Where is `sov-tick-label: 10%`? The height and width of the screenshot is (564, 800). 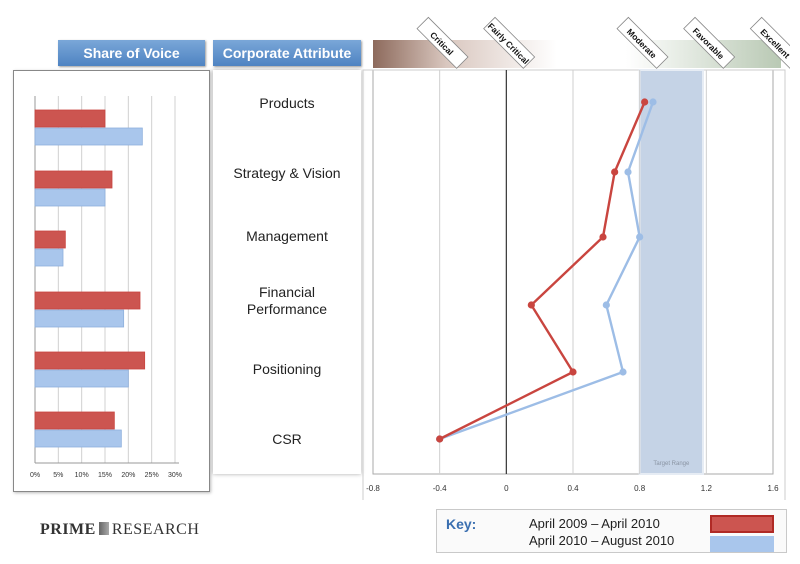 sov-tick-label: 10% is located at coordinates (82, 475).